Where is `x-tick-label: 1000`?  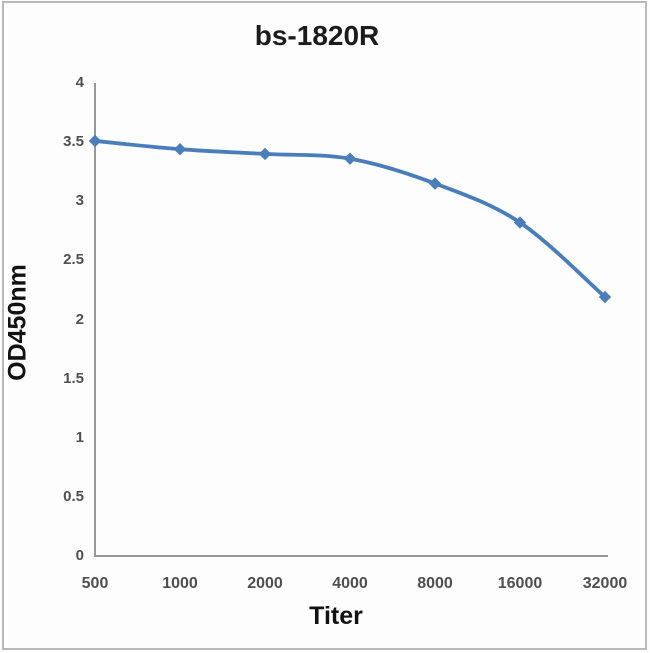 x-tick-label: 1000 is located at coordinates (180, 583).